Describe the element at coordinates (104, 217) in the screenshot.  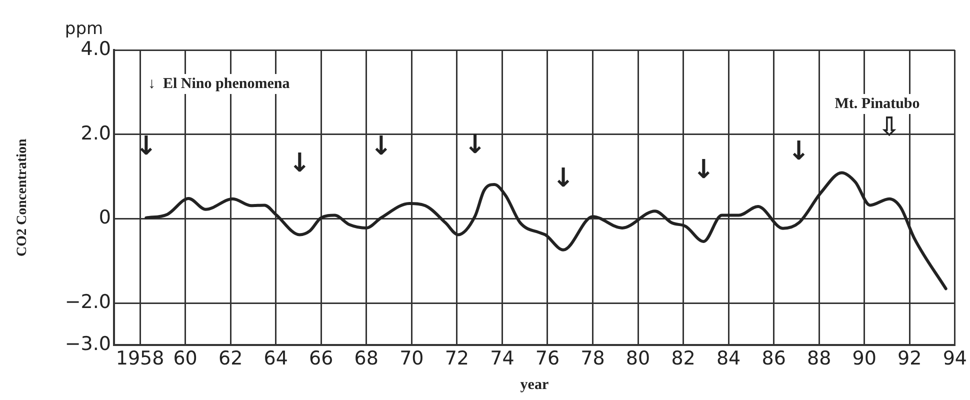
I see `y-tick-label: 0` at that location.